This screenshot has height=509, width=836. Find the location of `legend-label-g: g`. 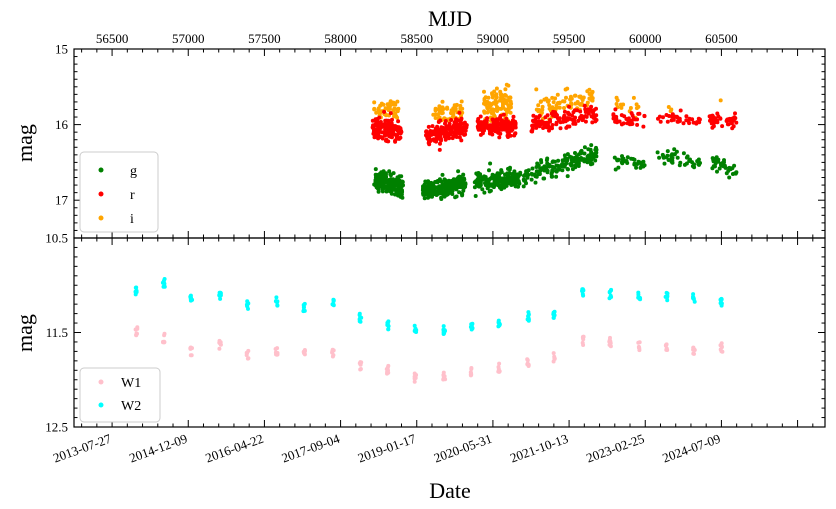

legend-label-g: g is located at coordinates (133, 171).